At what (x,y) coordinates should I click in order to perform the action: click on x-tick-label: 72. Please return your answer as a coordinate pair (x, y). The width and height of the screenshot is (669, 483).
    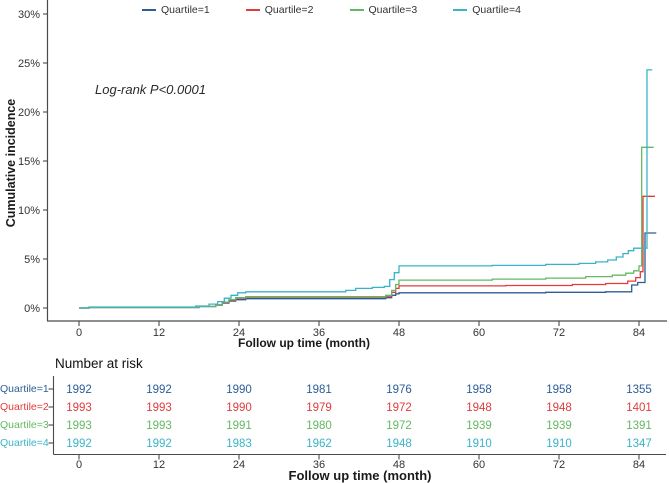
    Looking at the image, I should click on (559, 333).